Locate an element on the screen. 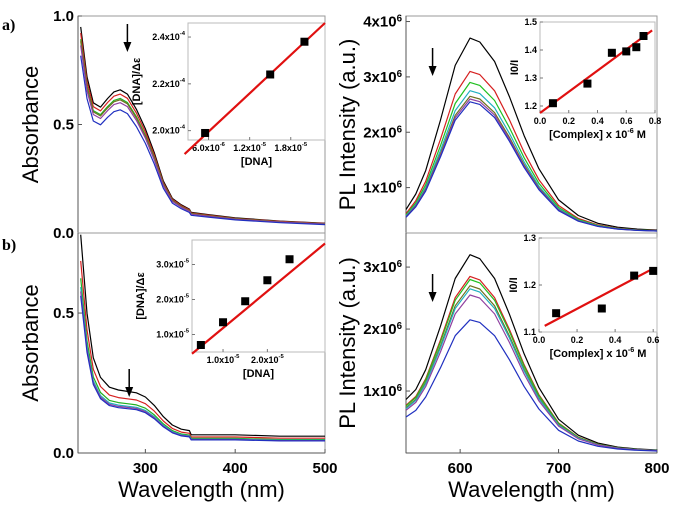  series-line-s1 is located at coordinates (531, 352).